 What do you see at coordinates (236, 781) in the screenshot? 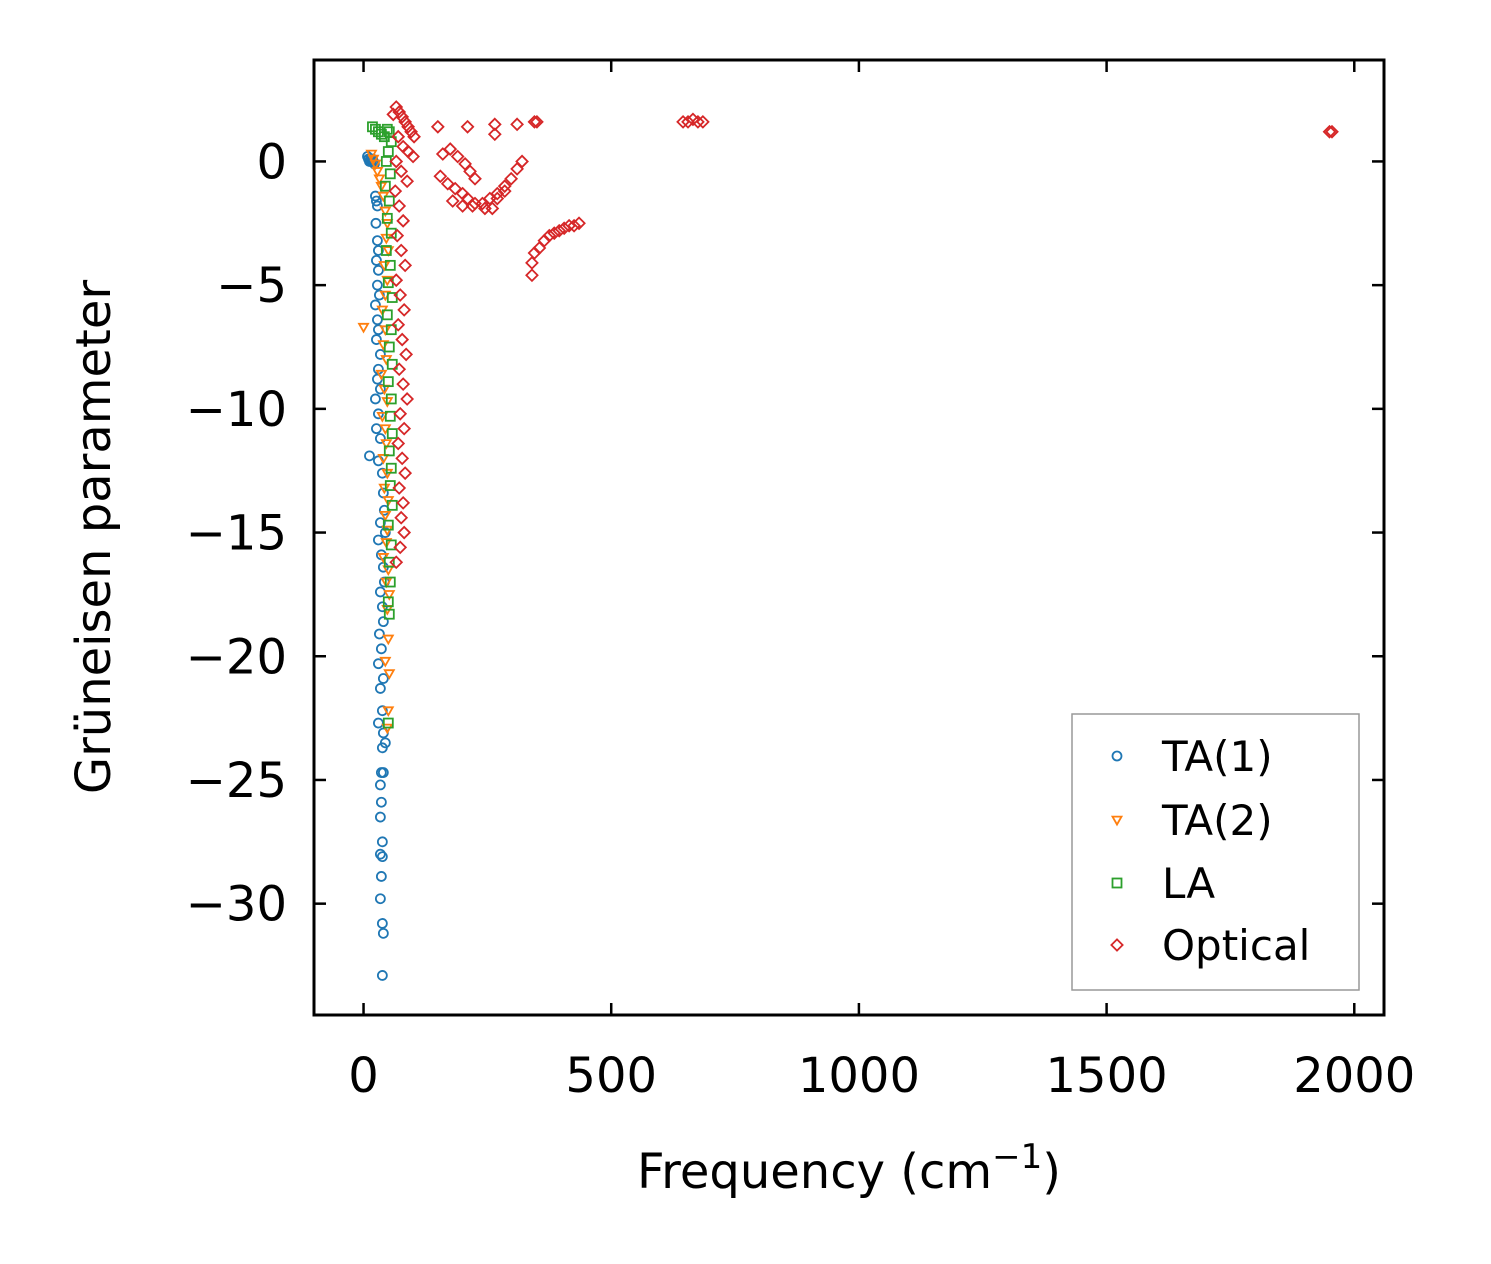
I see `y-tick-label: −25` at bounding box center [236, 781].